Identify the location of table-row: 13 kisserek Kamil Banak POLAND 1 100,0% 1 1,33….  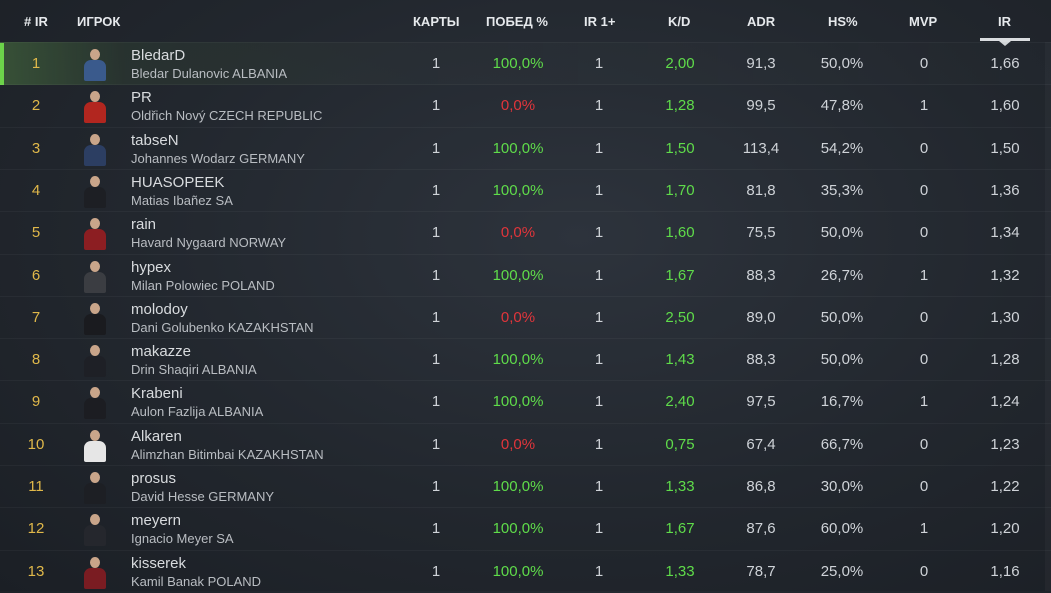
(525, 571).